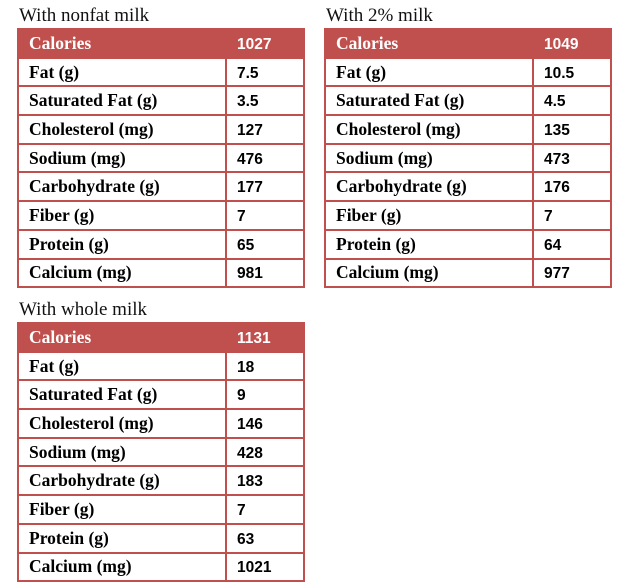 The image size is (635, 583). Describe the element at coordinates (572, 43) in the screenshot. I see `header-value: 1049` at that location.